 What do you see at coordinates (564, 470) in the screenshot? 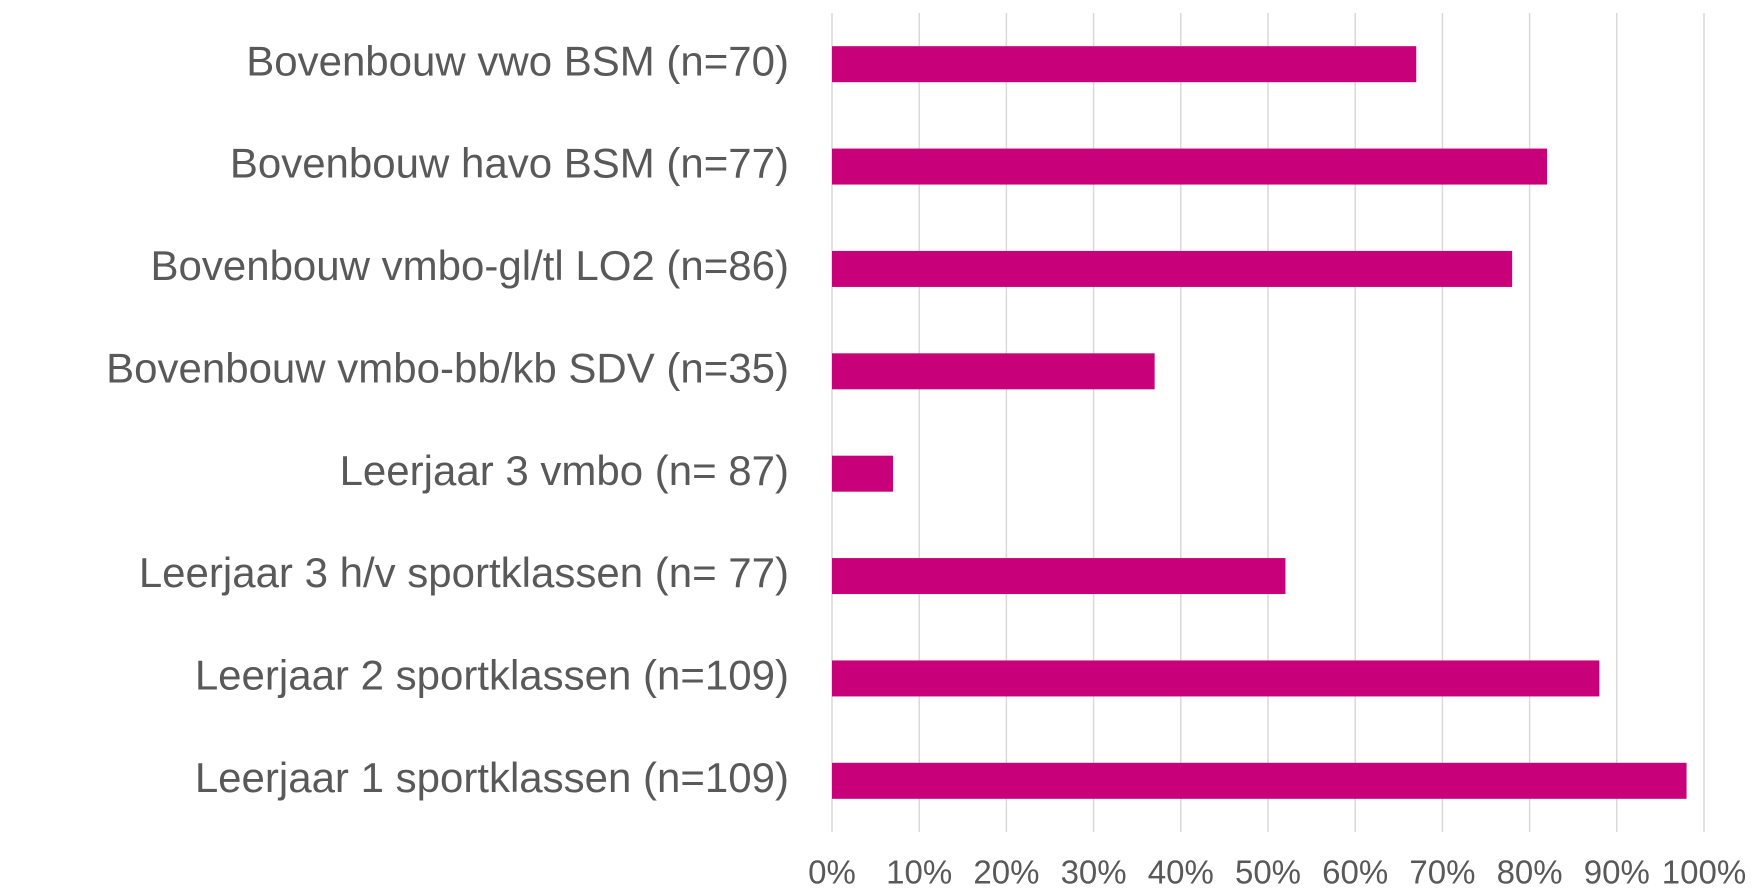
I see `y-tick-label: Leerjaar 3 vmbo (n= 87)` at bounding box center [564, 470].